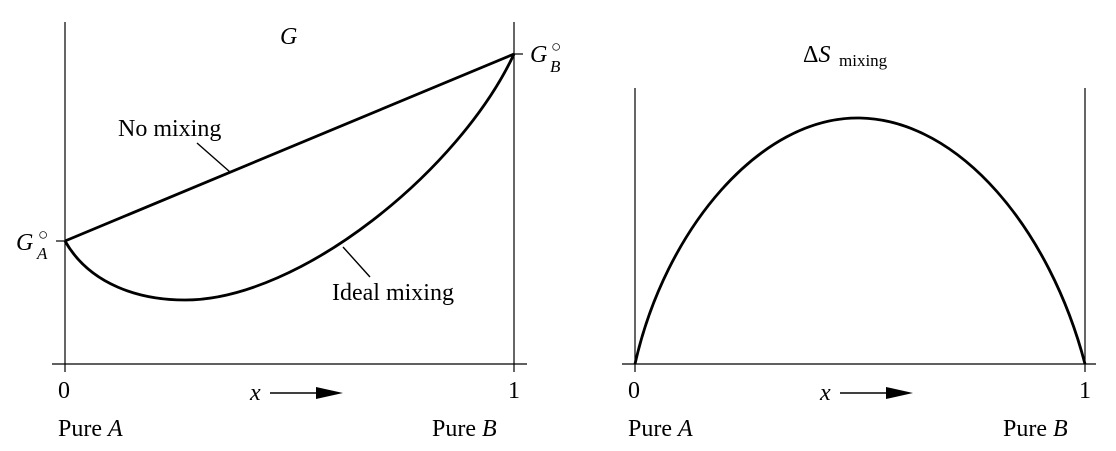 Image resolution: width=1116 pixels, height=451 pixels. Describe the element at coordinates (255, 393) in the screenshot. I see `left-x-label: x` at that location.